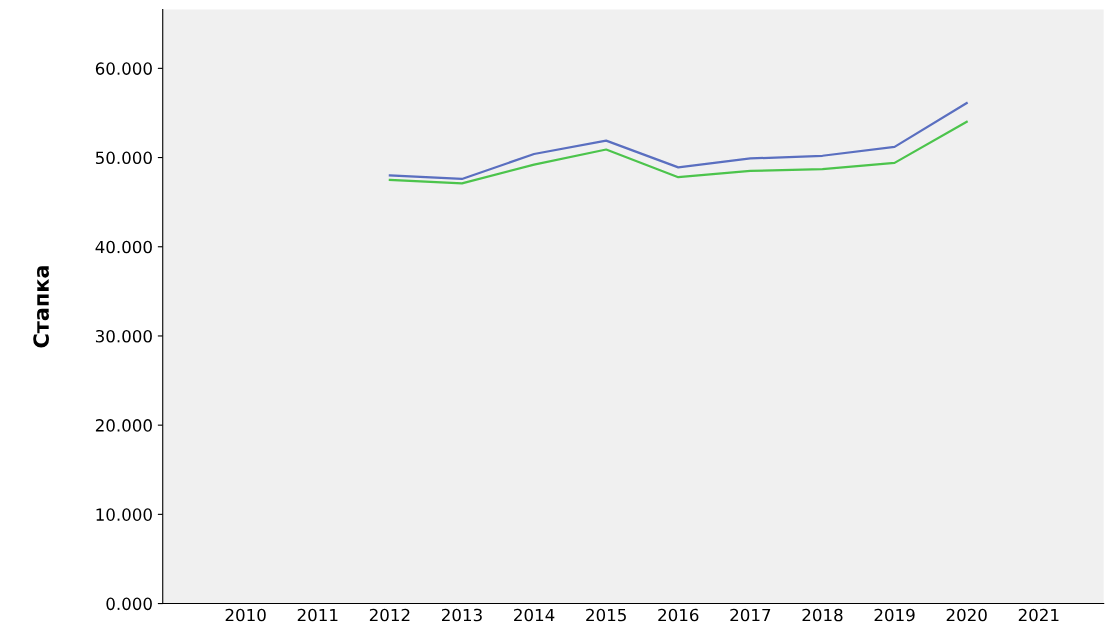 The height and width of the screenshot is (632, 1107). What do you see at coordinates (123, 68) in the screenshot?
I see `y-tick-label: 60.000` at bounding box center [123, 68].